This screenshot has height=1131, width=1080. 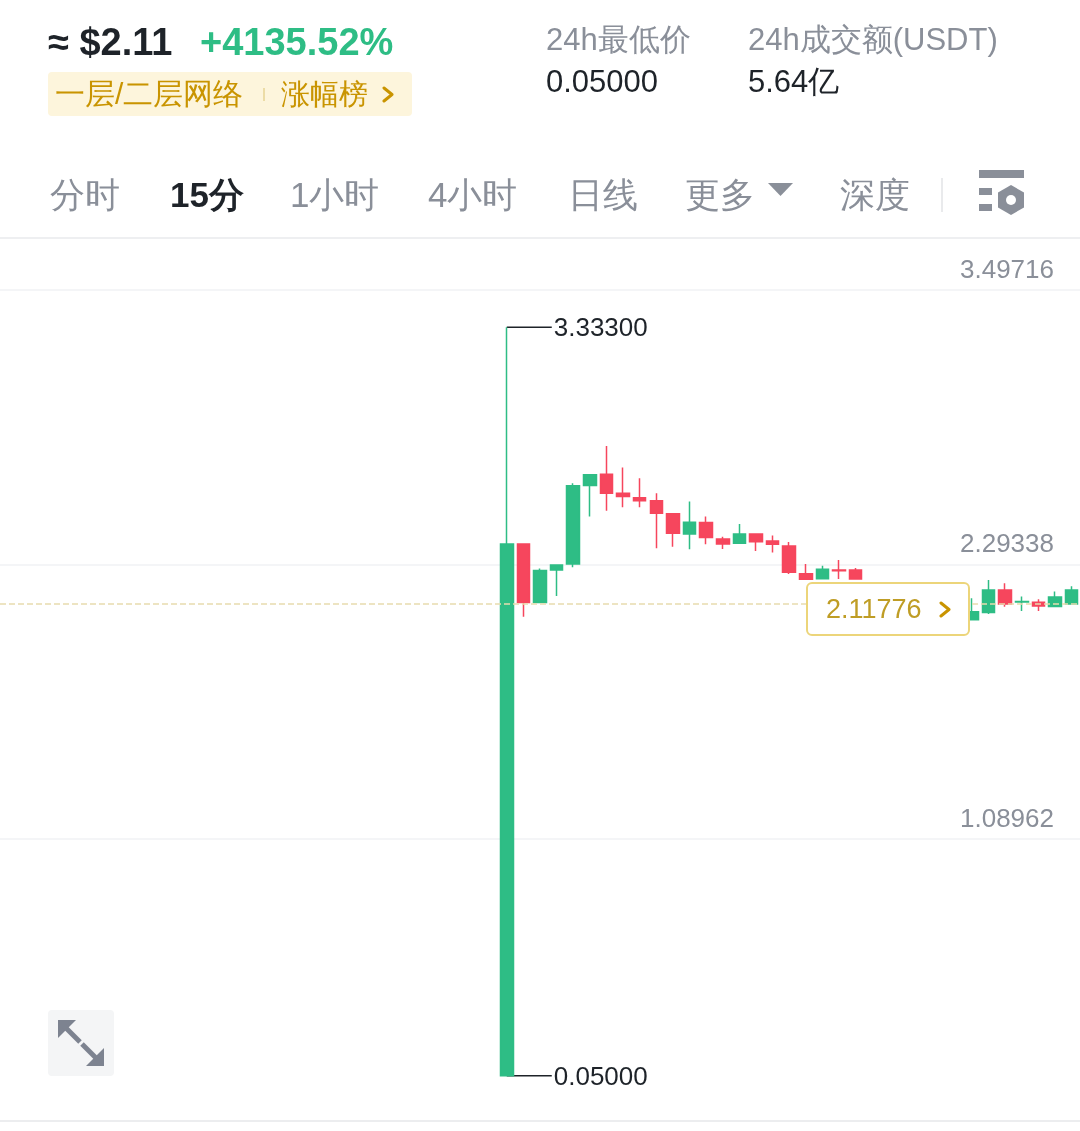 I want to click on text: 24h最低价, so click(x=618, y=40).